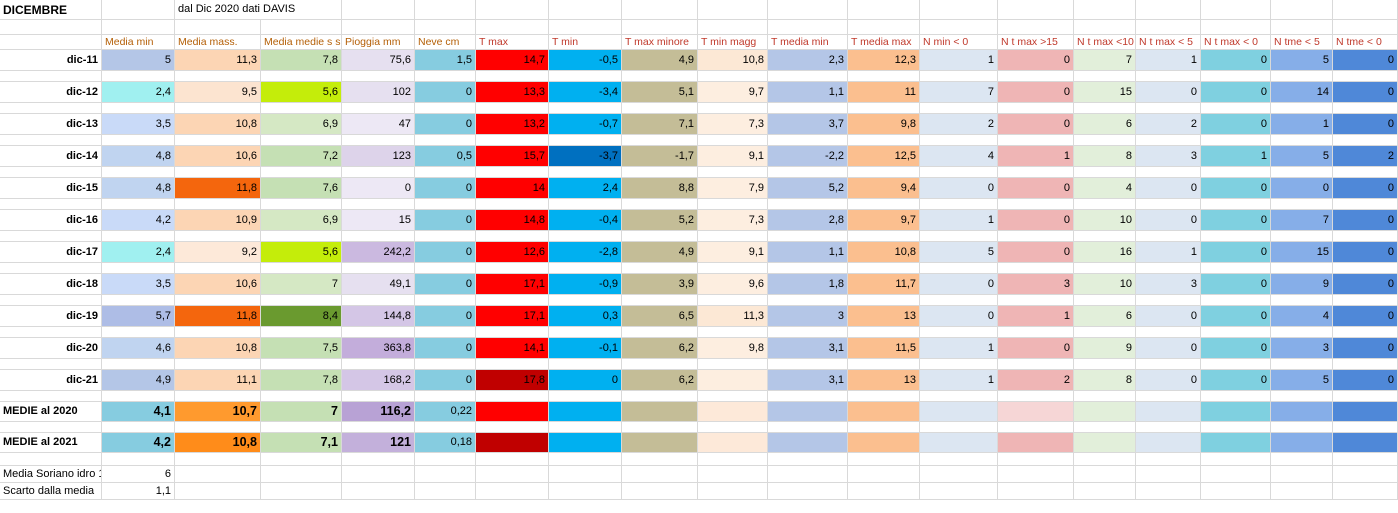 The width and height of the screenshot is (1398, 513). What do you see at coordinates (585, 92) in the screenshot?
I see `data-cell: -3,4` at bounding box center [585, 92].